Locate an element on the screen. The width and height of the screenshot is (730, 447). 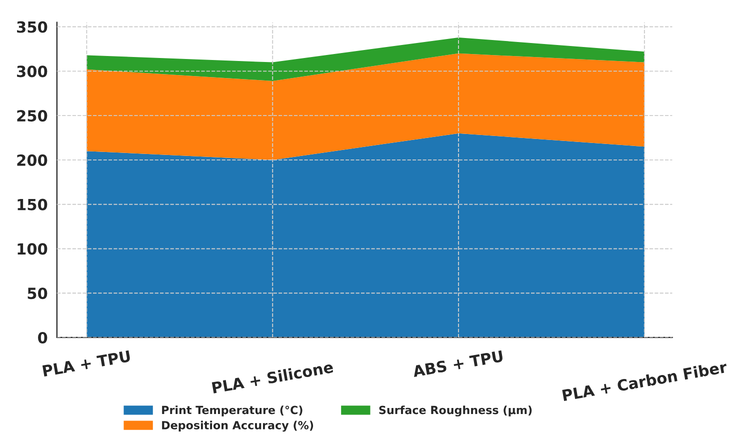
y-tick-label: 350 is located at coordinates (32, 27).